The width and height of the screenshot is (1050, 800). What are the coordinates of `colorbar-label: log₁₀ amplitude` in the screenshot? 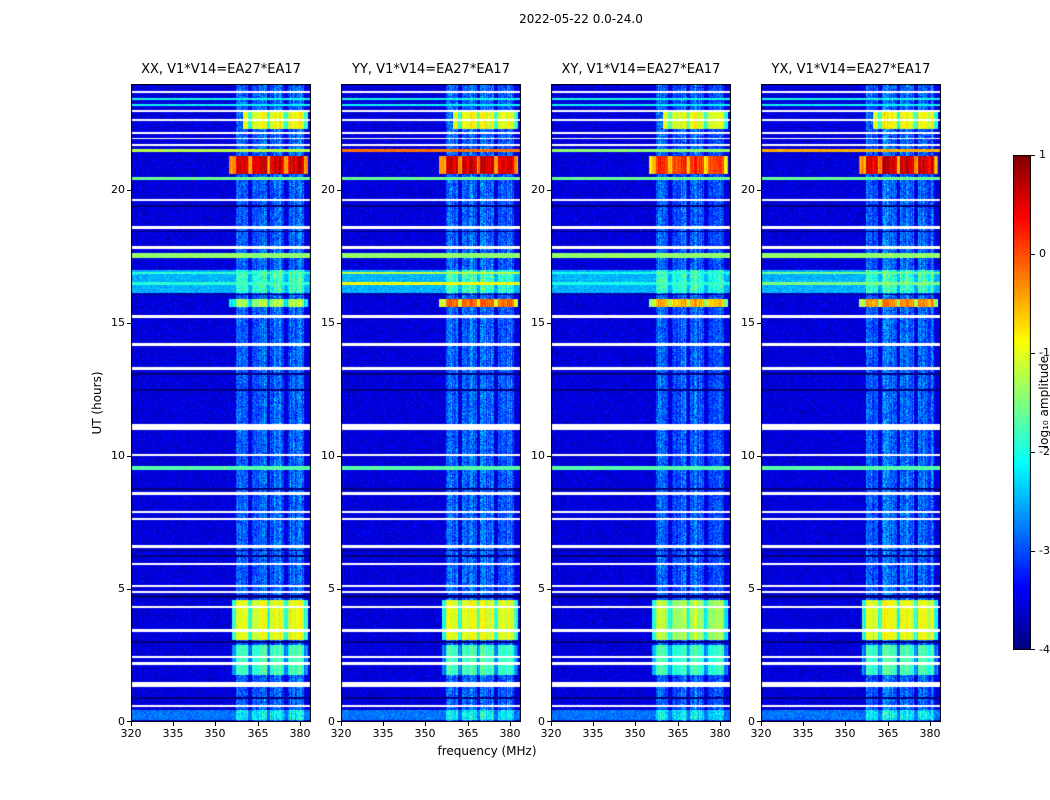 It's located at (1043, 402).